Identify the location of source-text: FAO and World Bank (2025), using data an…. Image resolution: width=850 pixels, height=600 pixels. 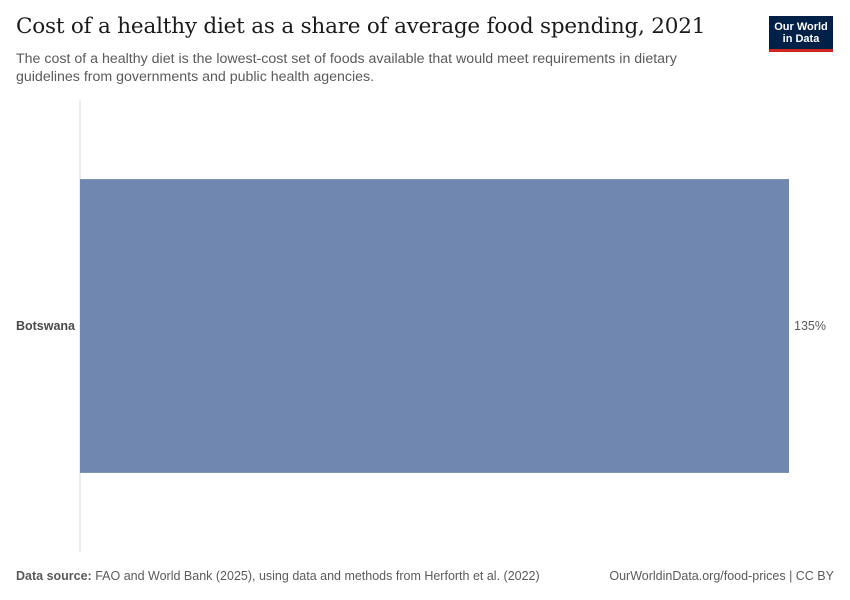
(317, 576).